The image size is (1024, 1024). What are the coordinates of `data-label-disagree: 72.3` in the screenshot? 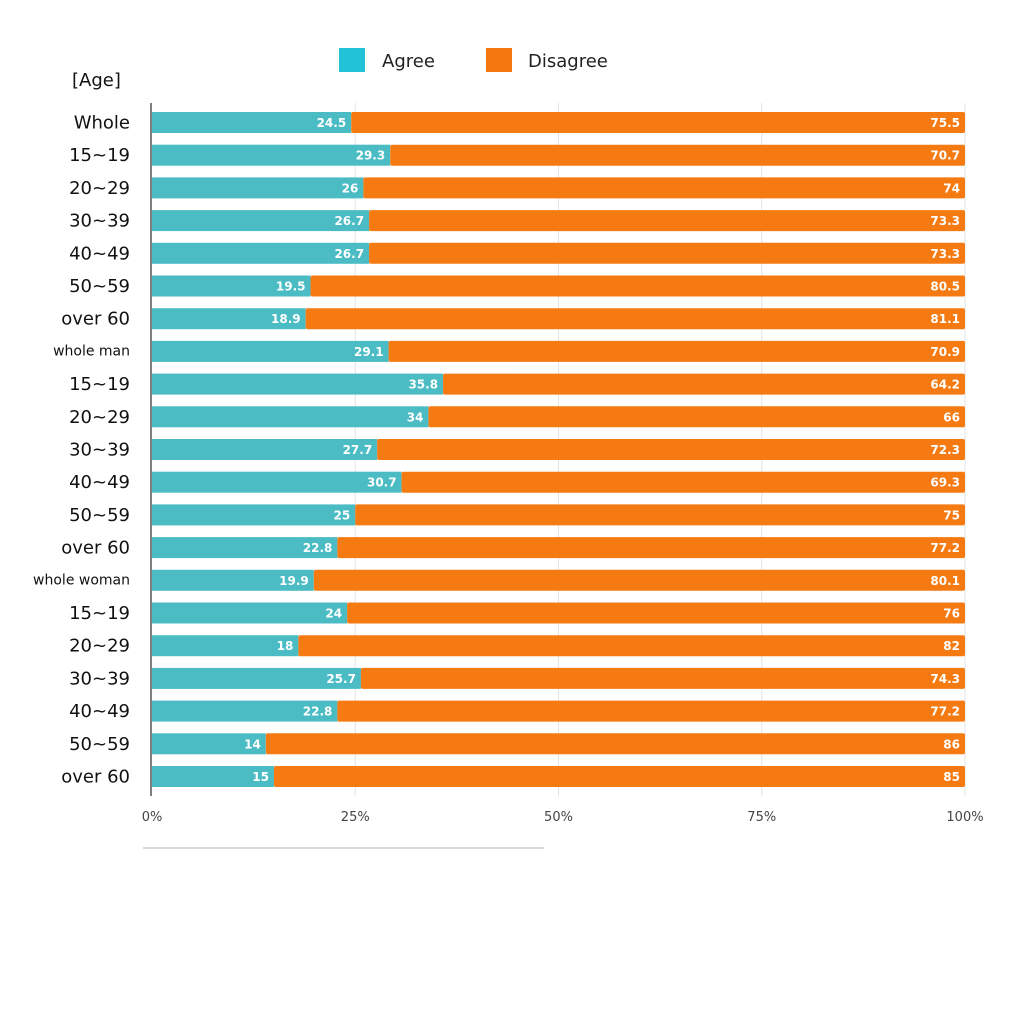 It's located at (945, 450).